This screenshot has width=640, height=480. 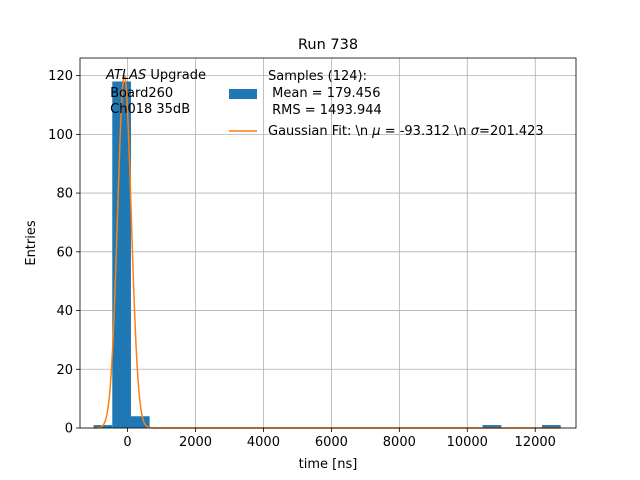 What do you see at coordinates (69, 429) in the screenshot?
I see `y-tick-label: 0` at bounding box center [69, 429].